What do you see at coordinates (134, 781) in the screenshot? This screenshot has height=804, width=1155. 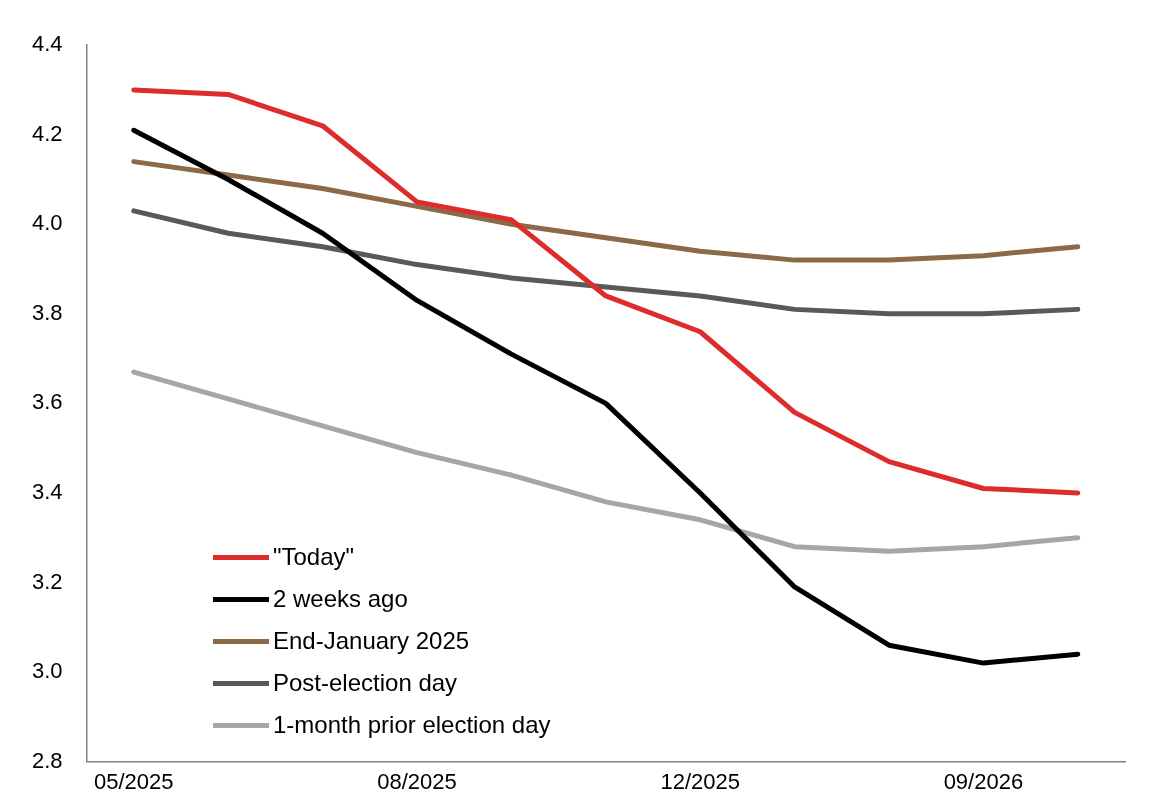 I see `x-tick-label: 05/2025` at bounding box center [134, 781].